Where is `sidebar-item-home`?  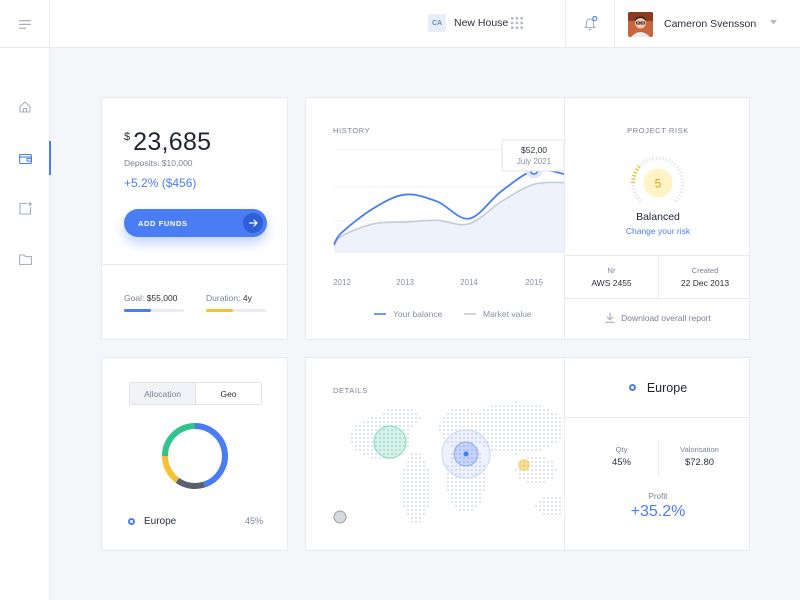 sidebar-item-home is located at coordinates (25, 107).